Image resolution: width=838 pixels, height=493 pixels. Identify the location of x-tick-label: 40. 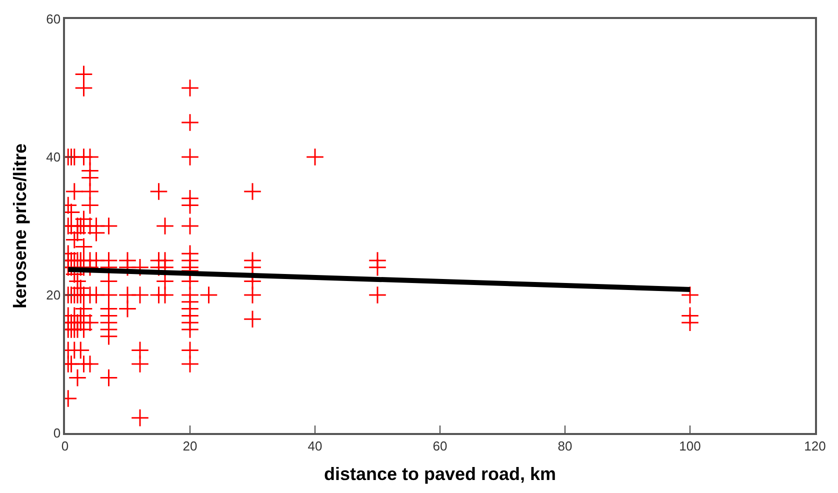
(315, 446).